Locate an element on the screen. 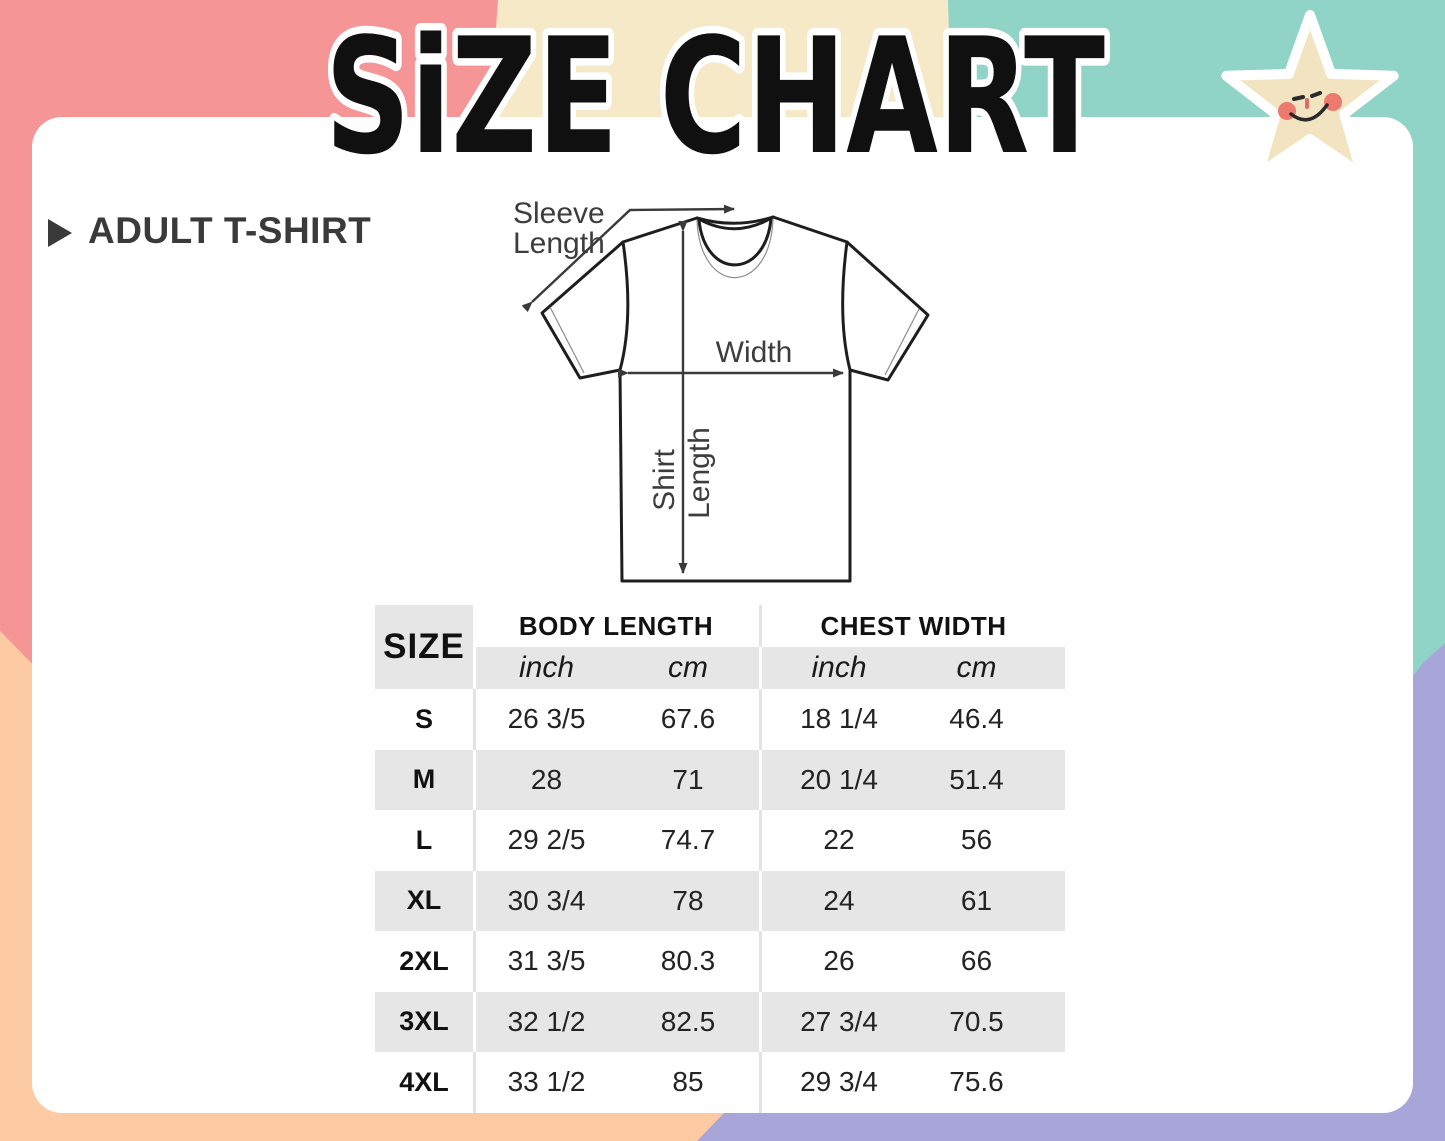 This screenshot has height=1141, width=1445. table-row: 4XL 33 1/2 85 29 3/4 75.6 is located at coordinates (720, 1082).